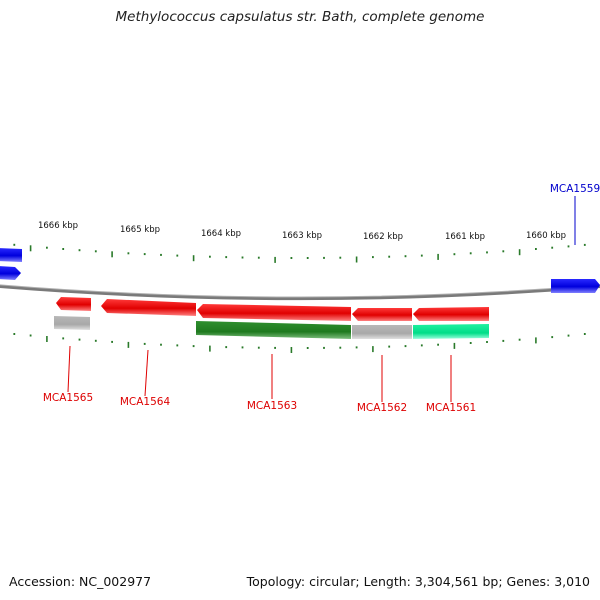  What do you see at coordinates (451, 331) in the screenshot?
I see `cog-band-MCA1561` at bounding box center [451, 331].